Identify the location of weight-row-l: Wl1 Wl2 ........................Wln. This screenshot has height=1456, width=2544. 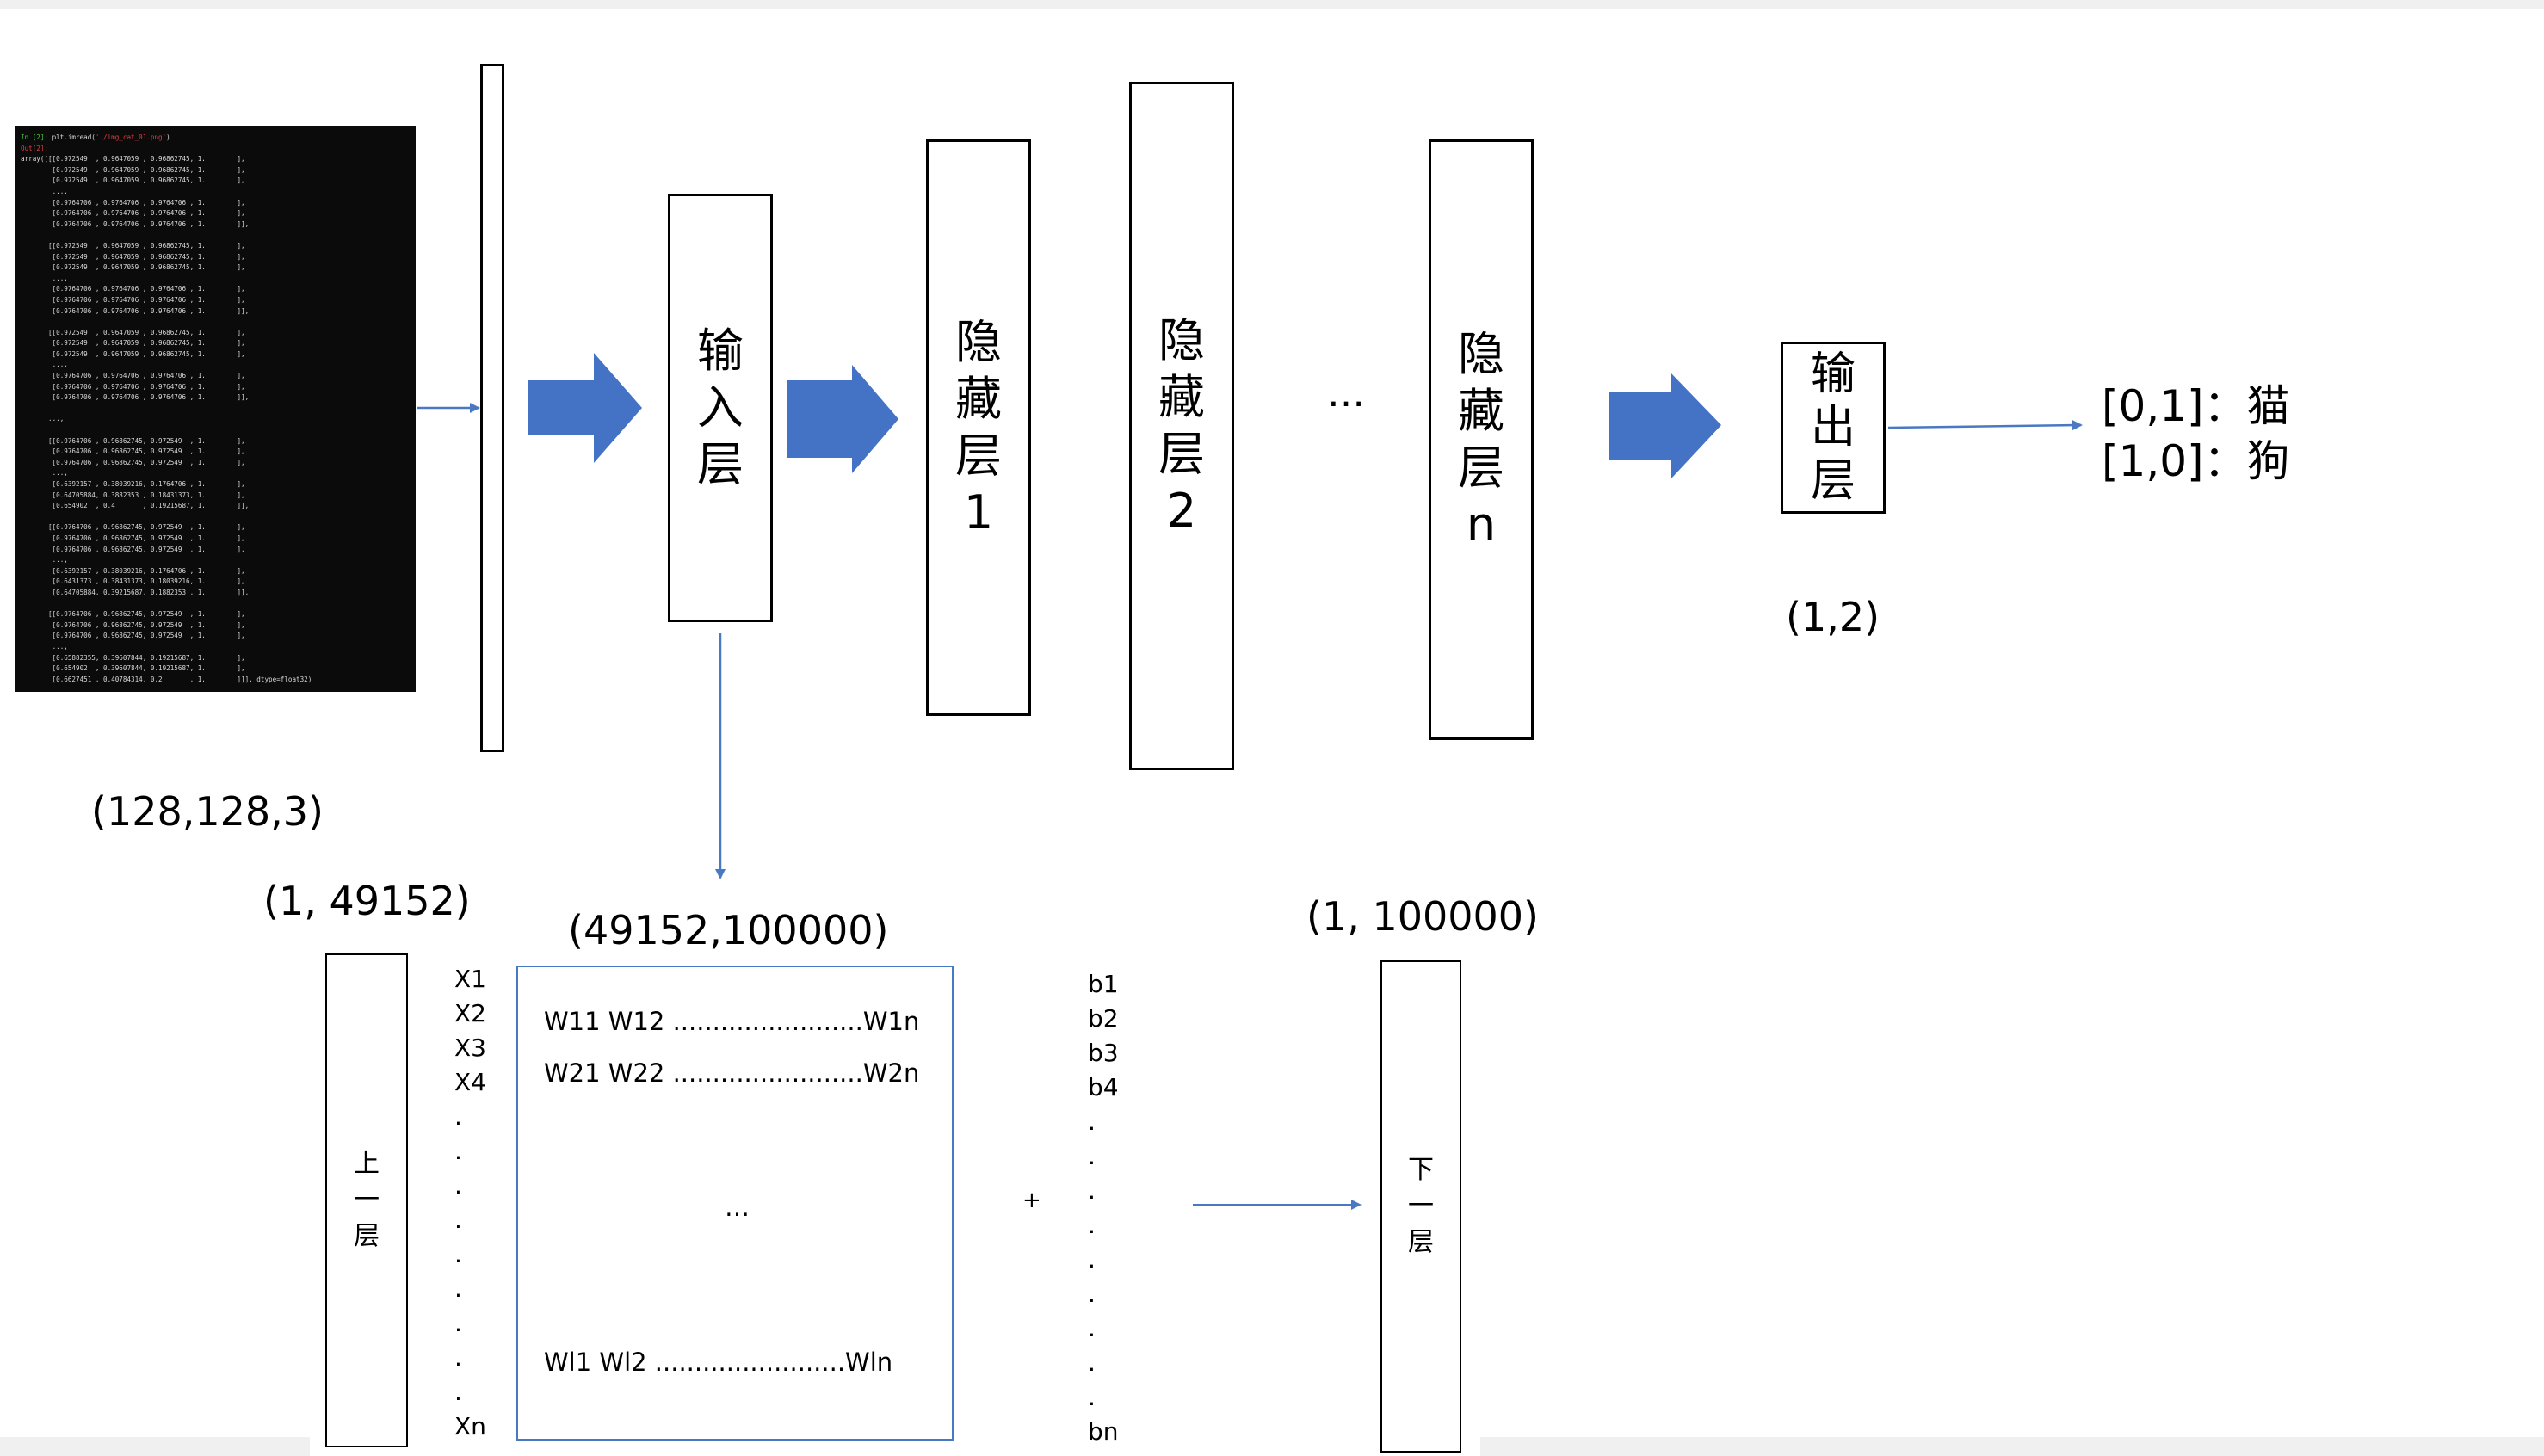
(718, 1363).